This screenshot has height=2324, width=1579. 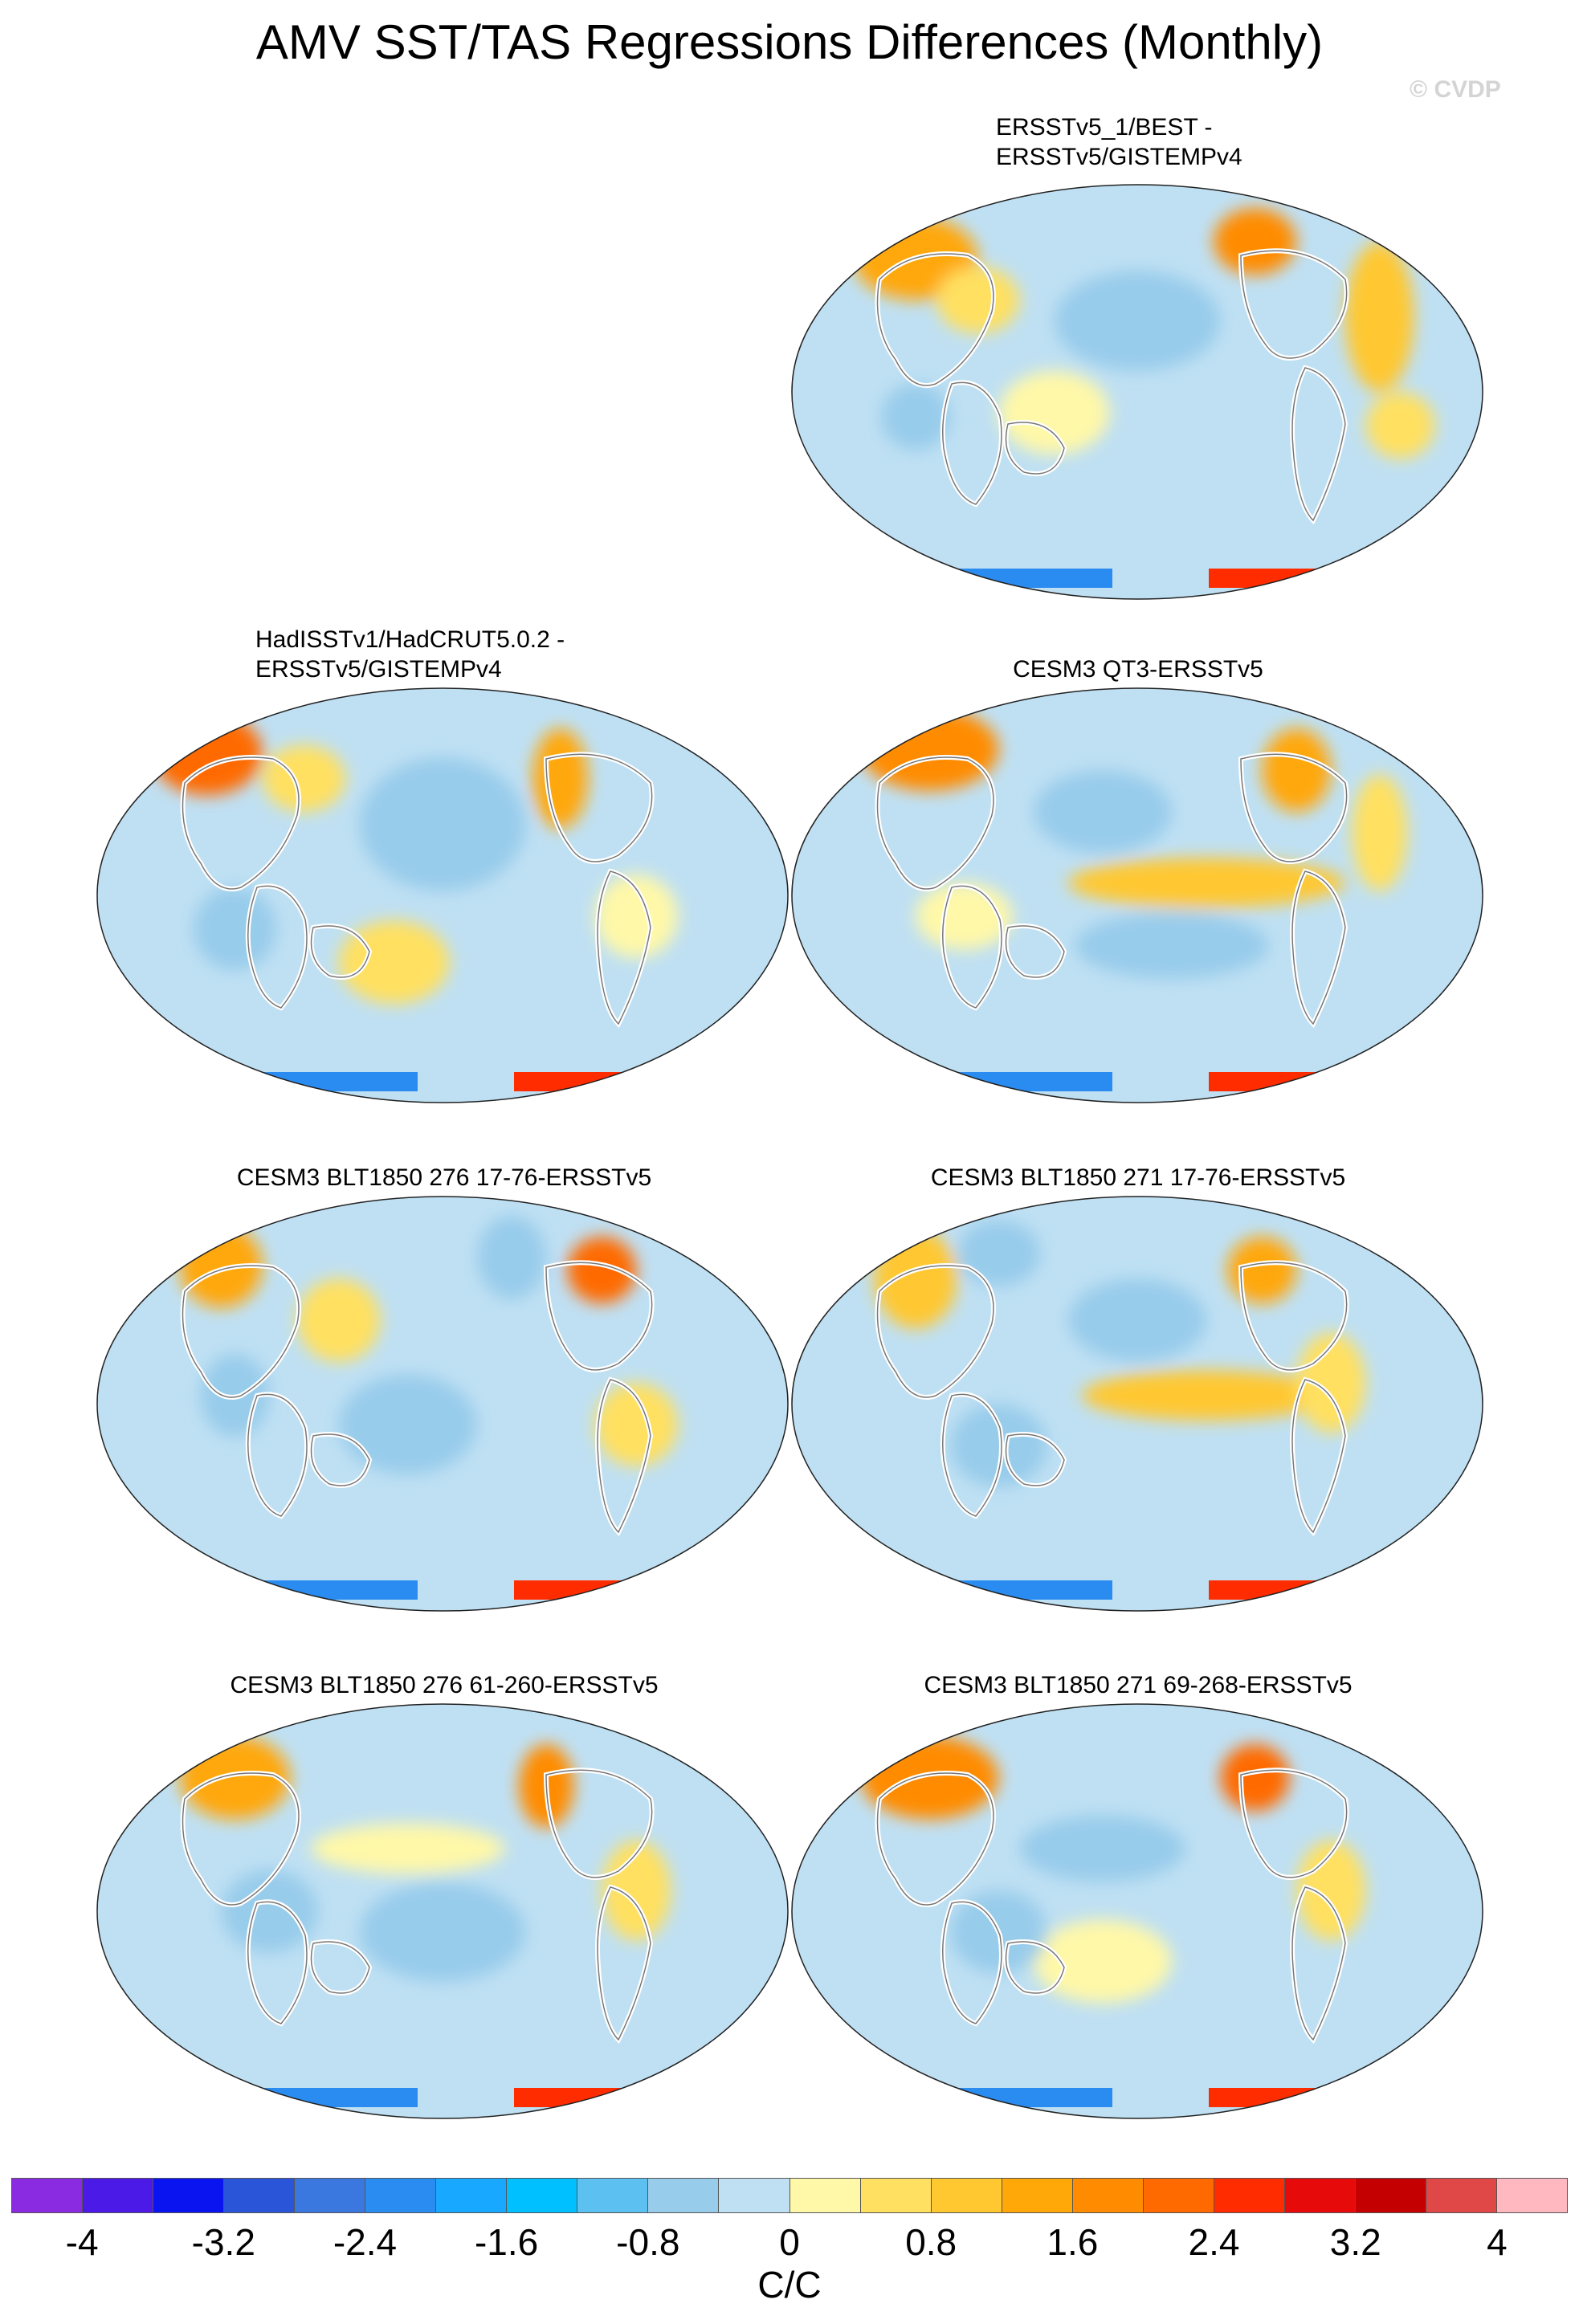 I want to click on panel-title-3: CESM3 QT3-ERSSTv5, so click(x=1138, y=670).